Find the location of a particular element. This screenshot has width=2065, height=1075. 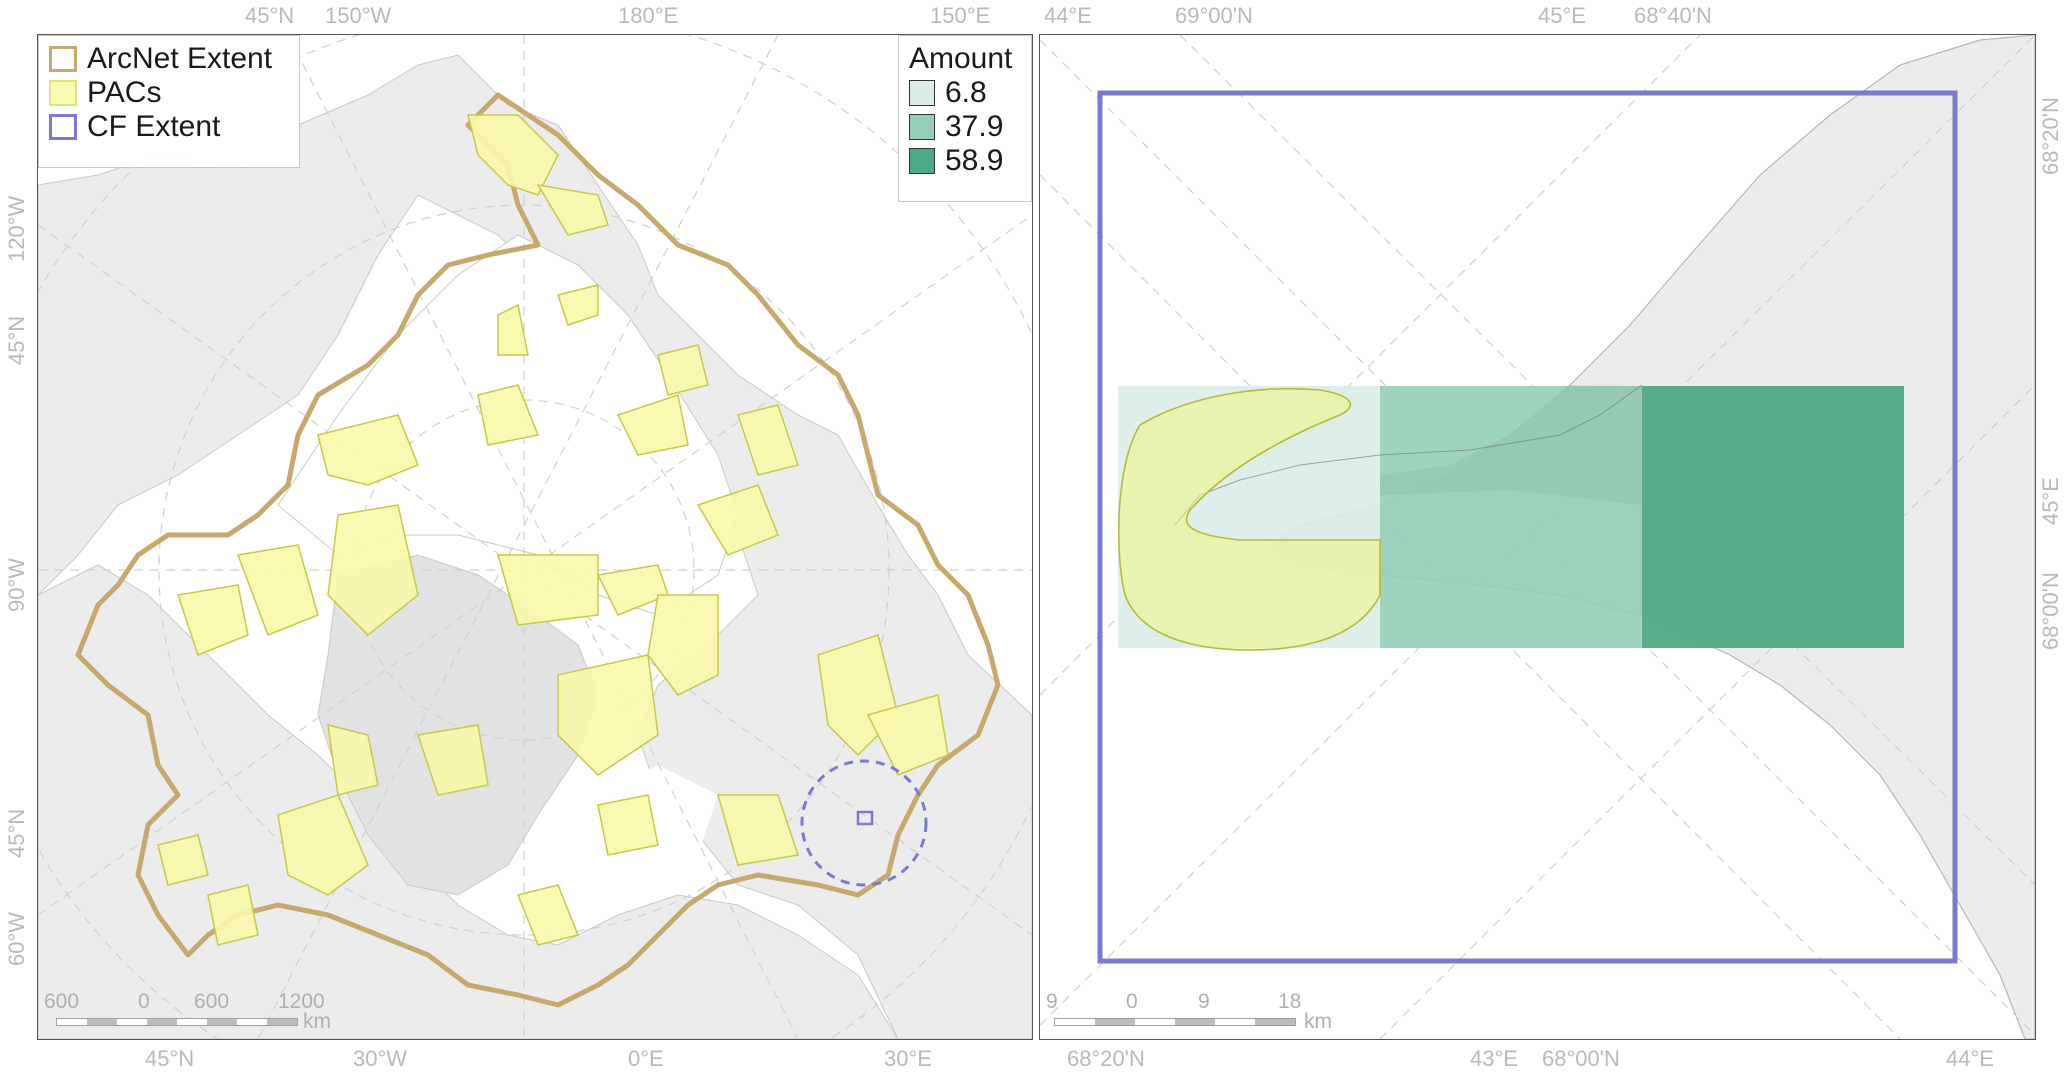

land-overlay is located at coordinates (1511, 445).